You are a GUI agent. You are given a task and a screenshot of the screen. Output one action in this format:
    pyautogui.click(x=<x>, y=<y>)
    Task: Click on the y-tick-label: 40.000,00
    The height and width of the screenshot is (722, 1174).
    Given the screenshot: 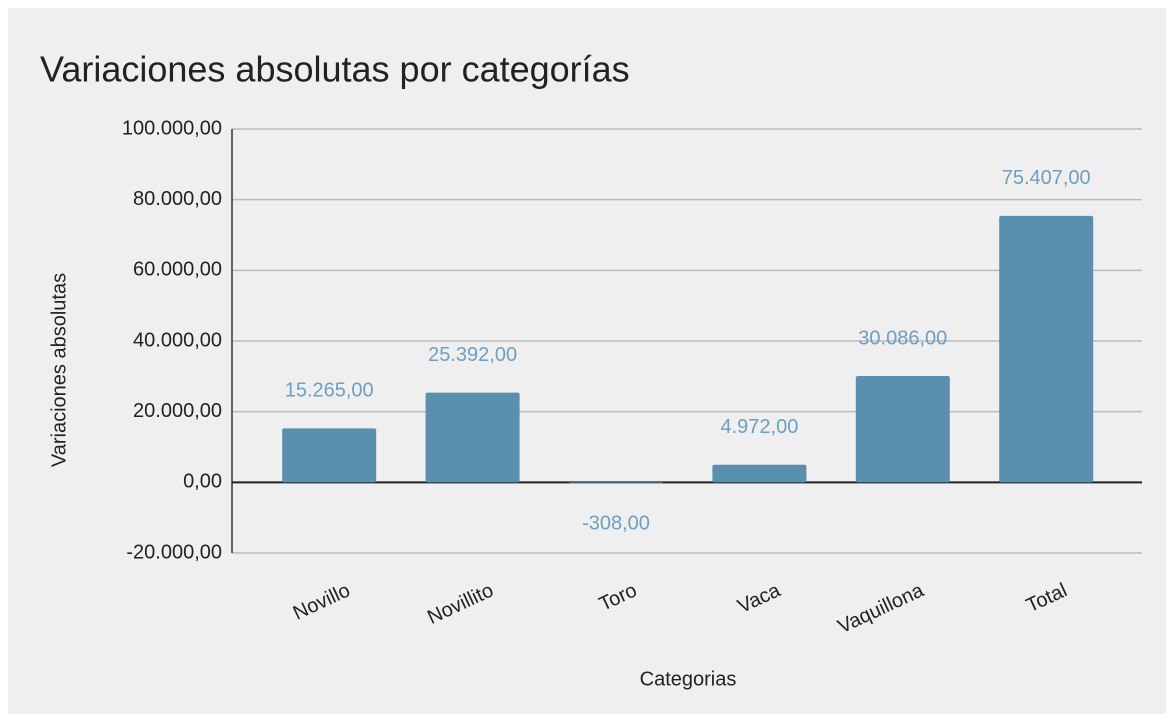 What is the action you would take?
    pyautogui.click(x=177, y=340)
    